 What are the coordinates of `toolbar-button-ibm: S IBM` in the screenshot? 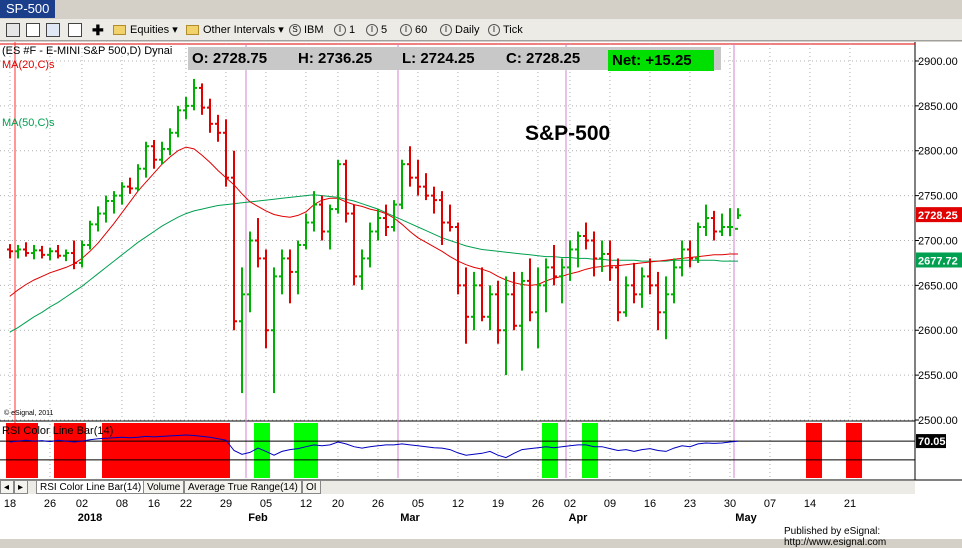 It's located at (306, 30).